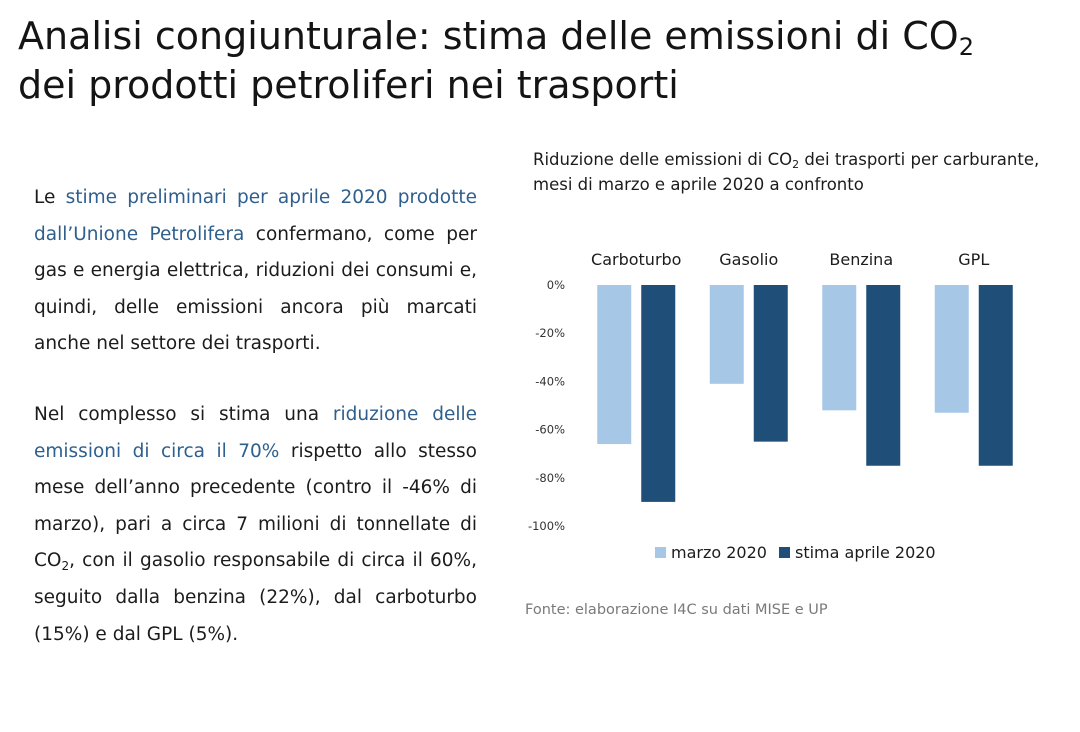 The image size is (1080, 732). Describe the element at coordinates (865, 552) in the screenshot. I see `legend-label: stima aprile 2020` at that location.